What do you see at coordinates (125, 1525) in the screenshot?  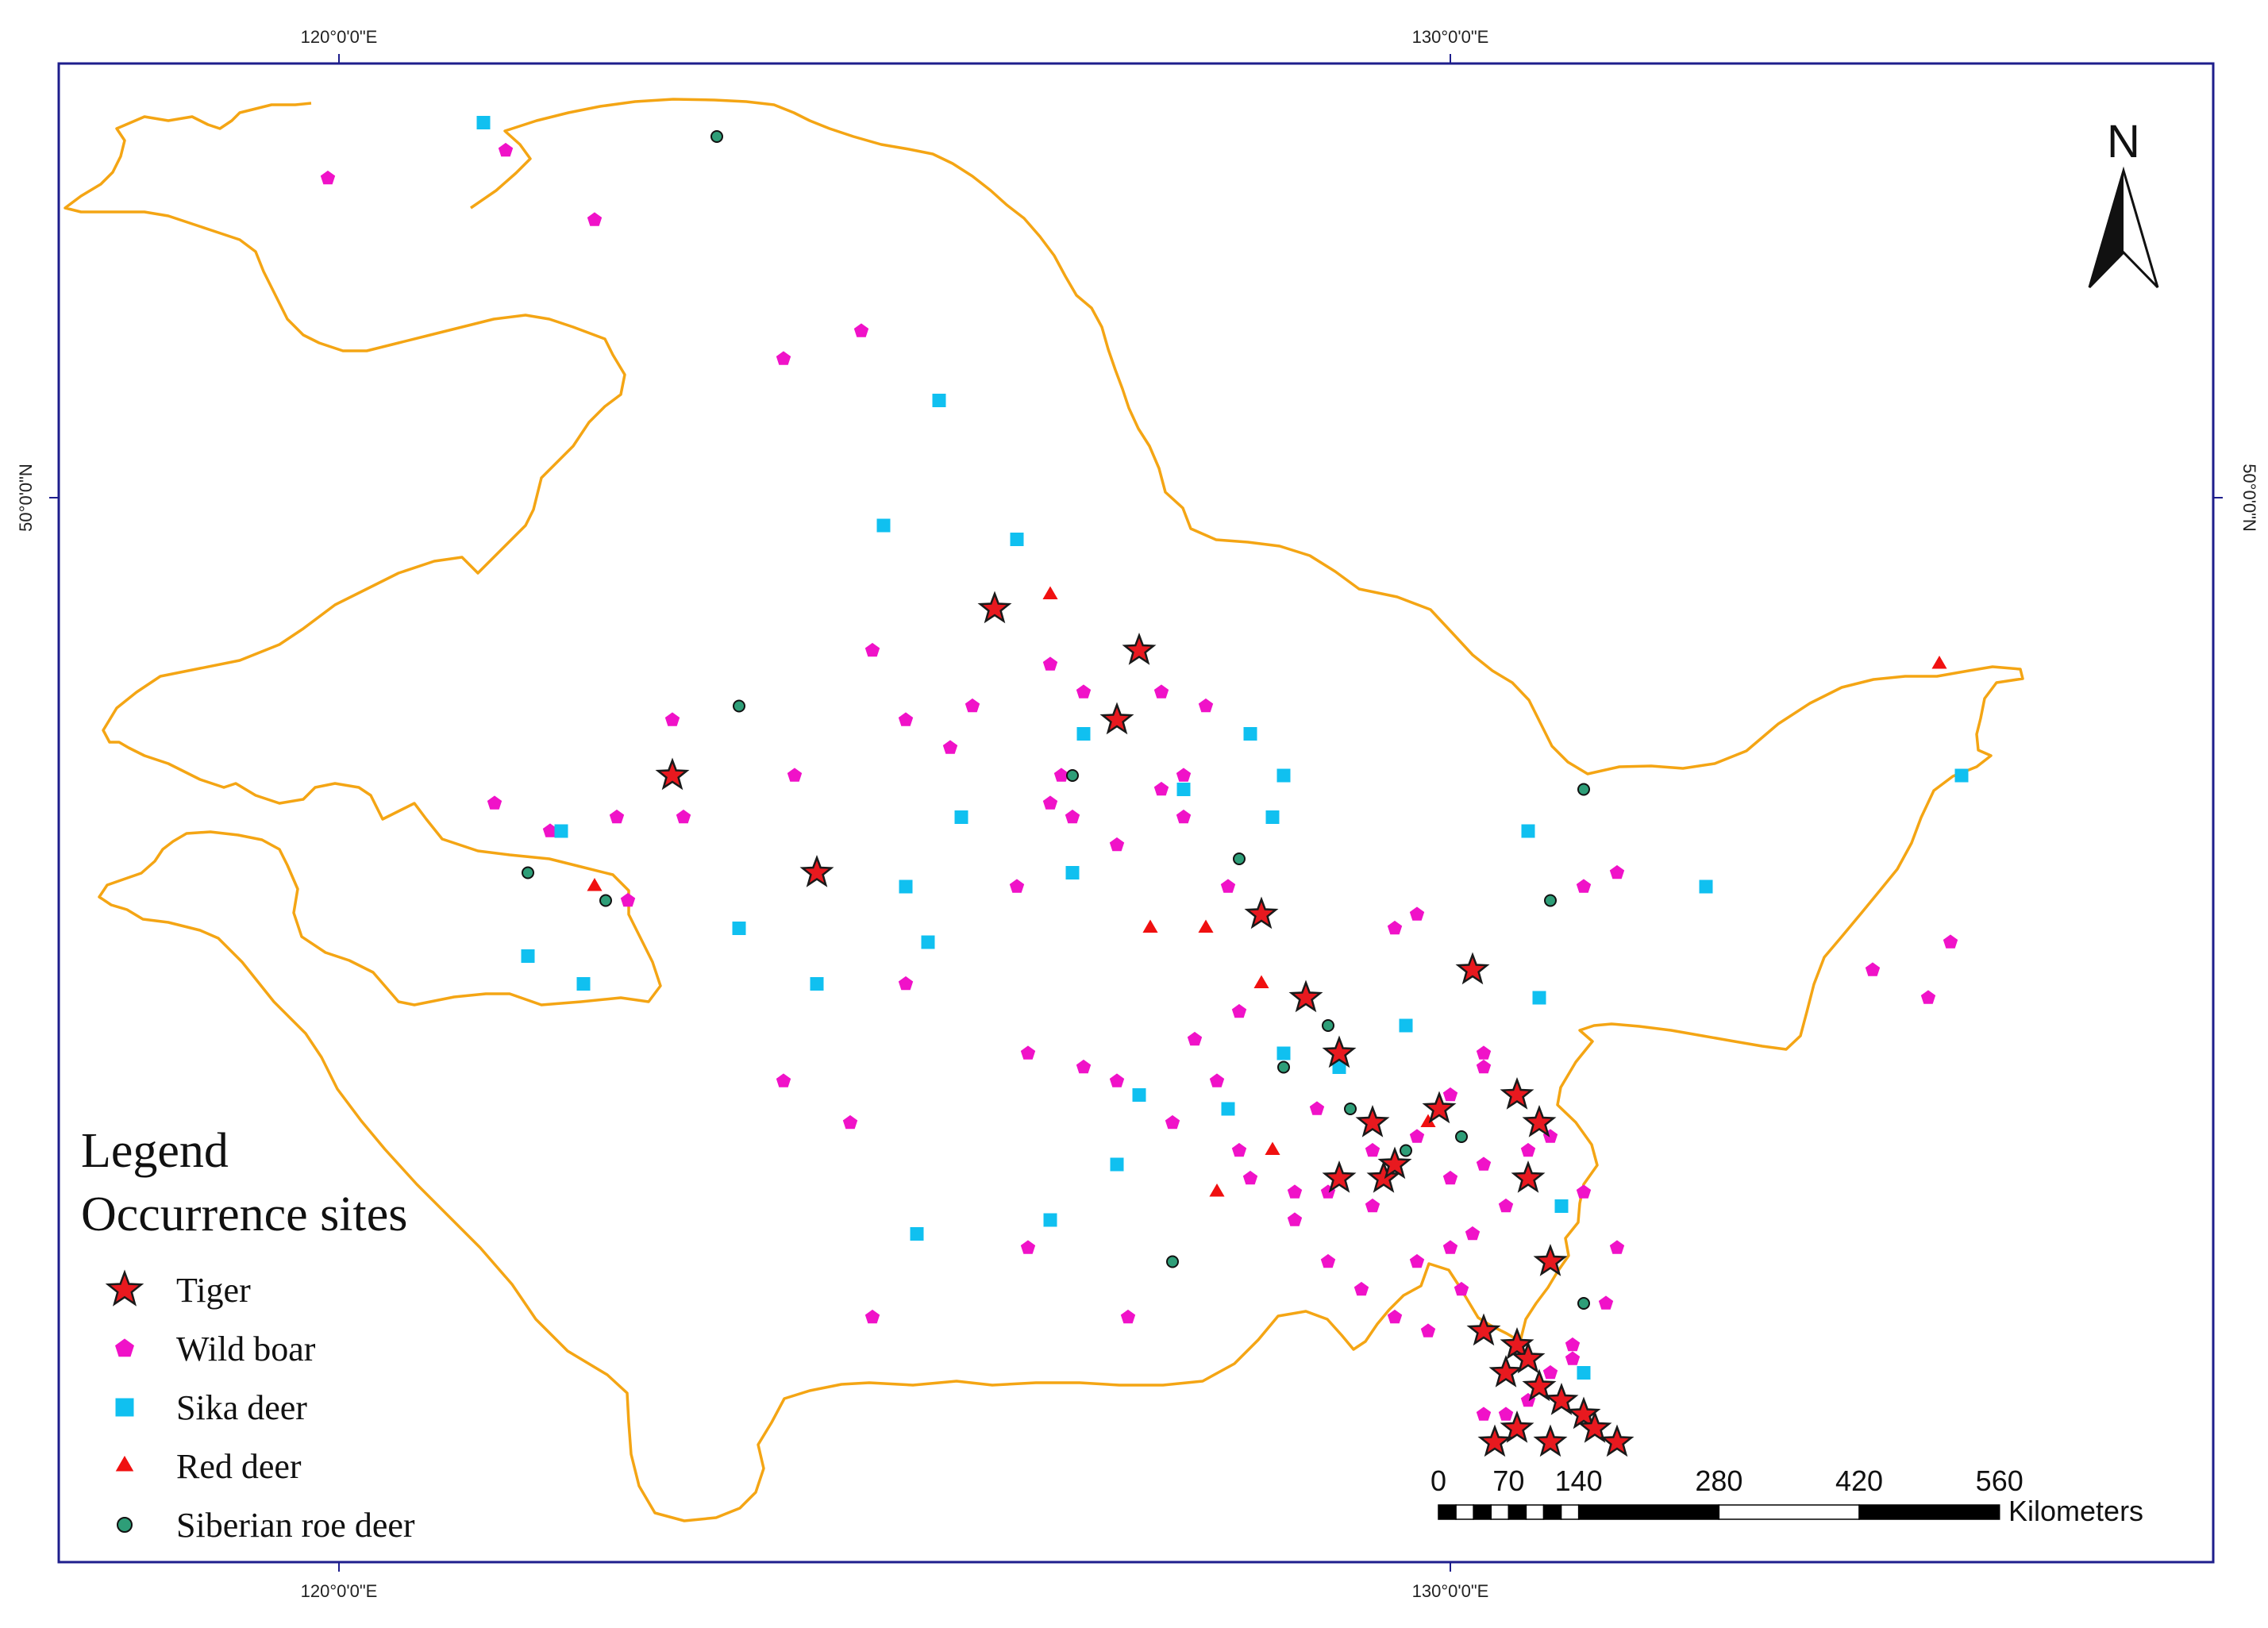 I see `legend-symbol-siberian-roe-deer` at bounding box center [125, 1525].